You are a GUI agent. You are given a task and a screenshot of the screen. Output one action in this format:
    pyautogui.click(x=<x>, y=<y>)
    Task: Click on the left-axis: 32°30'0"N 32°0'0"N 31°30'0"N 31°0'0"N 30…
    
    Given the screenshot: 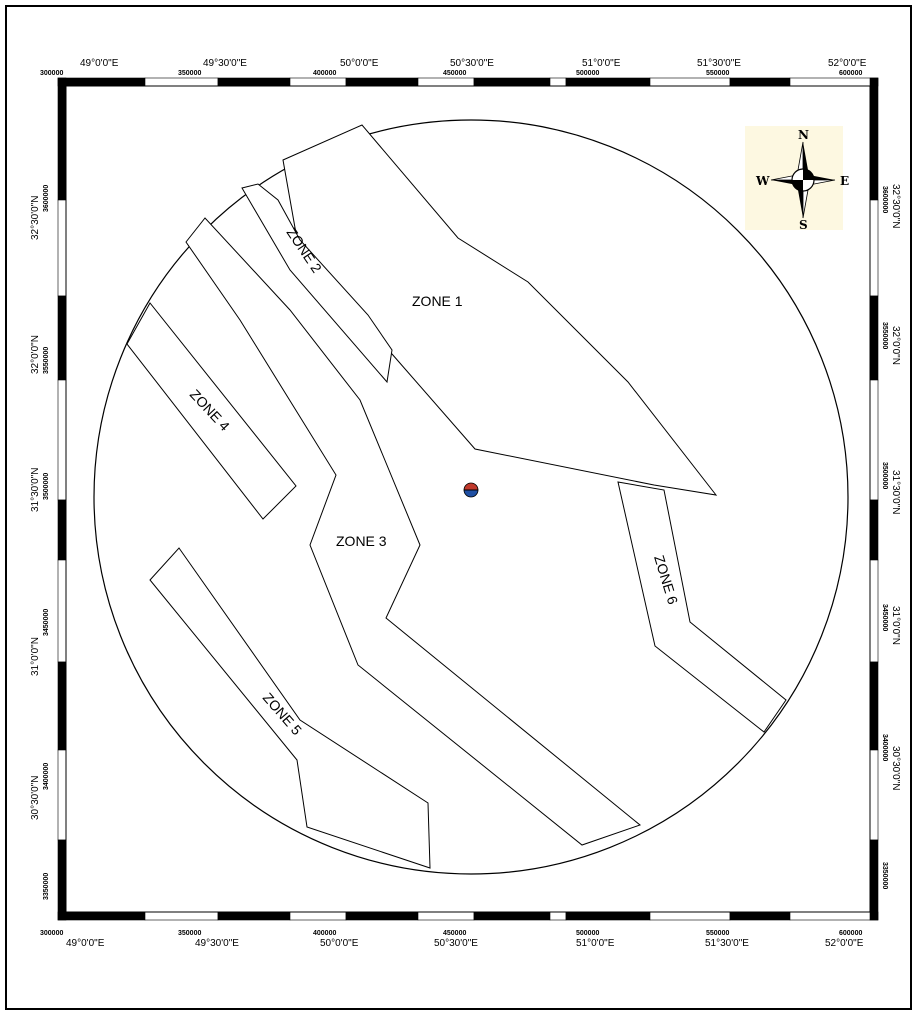 What is the action you would take?
    pyautogui.click(x=40, y=542)
    